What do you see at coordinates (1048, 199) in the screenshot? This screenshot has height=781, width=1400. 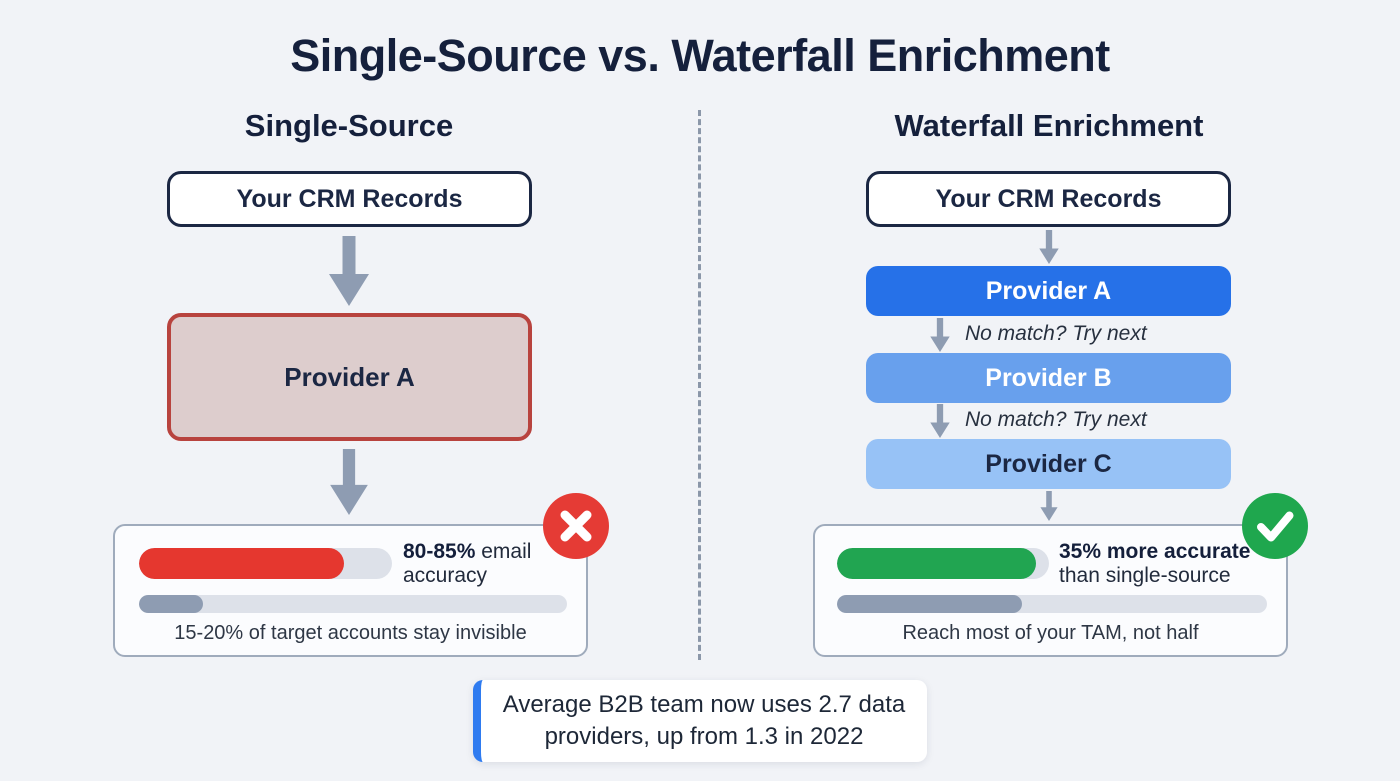 I see `waterfall-crm-box: Your CRM Records` at bounding box center [1048, 199].